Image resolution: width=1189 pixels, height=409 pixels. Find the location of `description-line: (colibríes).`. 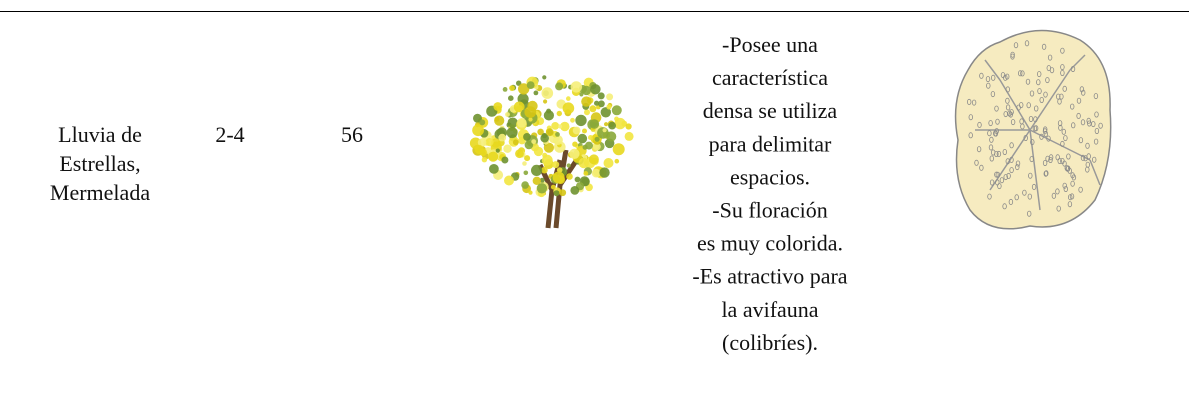

description-line: (colibríes). is located at coordinates (770, 342).